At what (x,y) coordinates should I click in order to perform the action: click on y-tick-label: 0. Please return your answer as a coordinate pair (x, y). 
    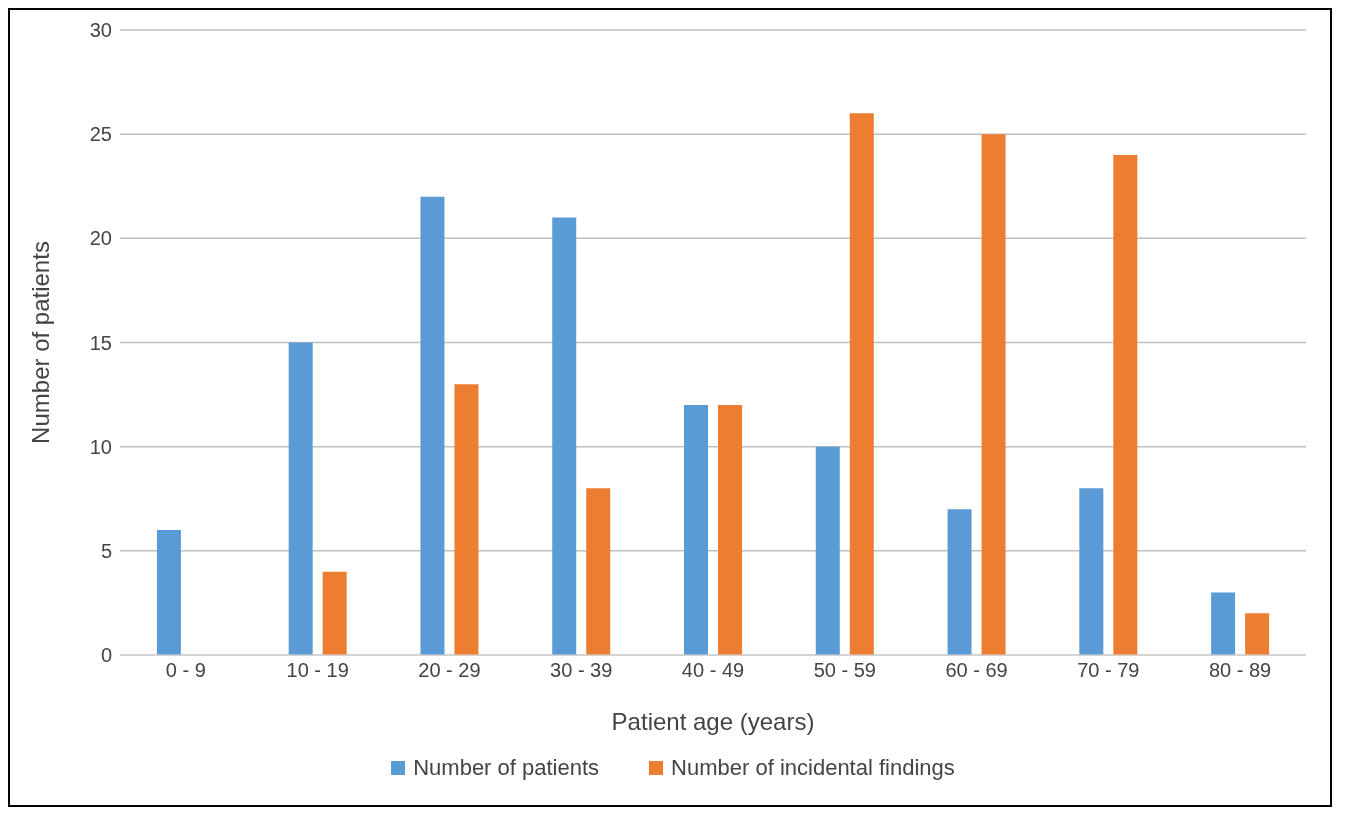
    Looking at the image, I should click on (106, 655).